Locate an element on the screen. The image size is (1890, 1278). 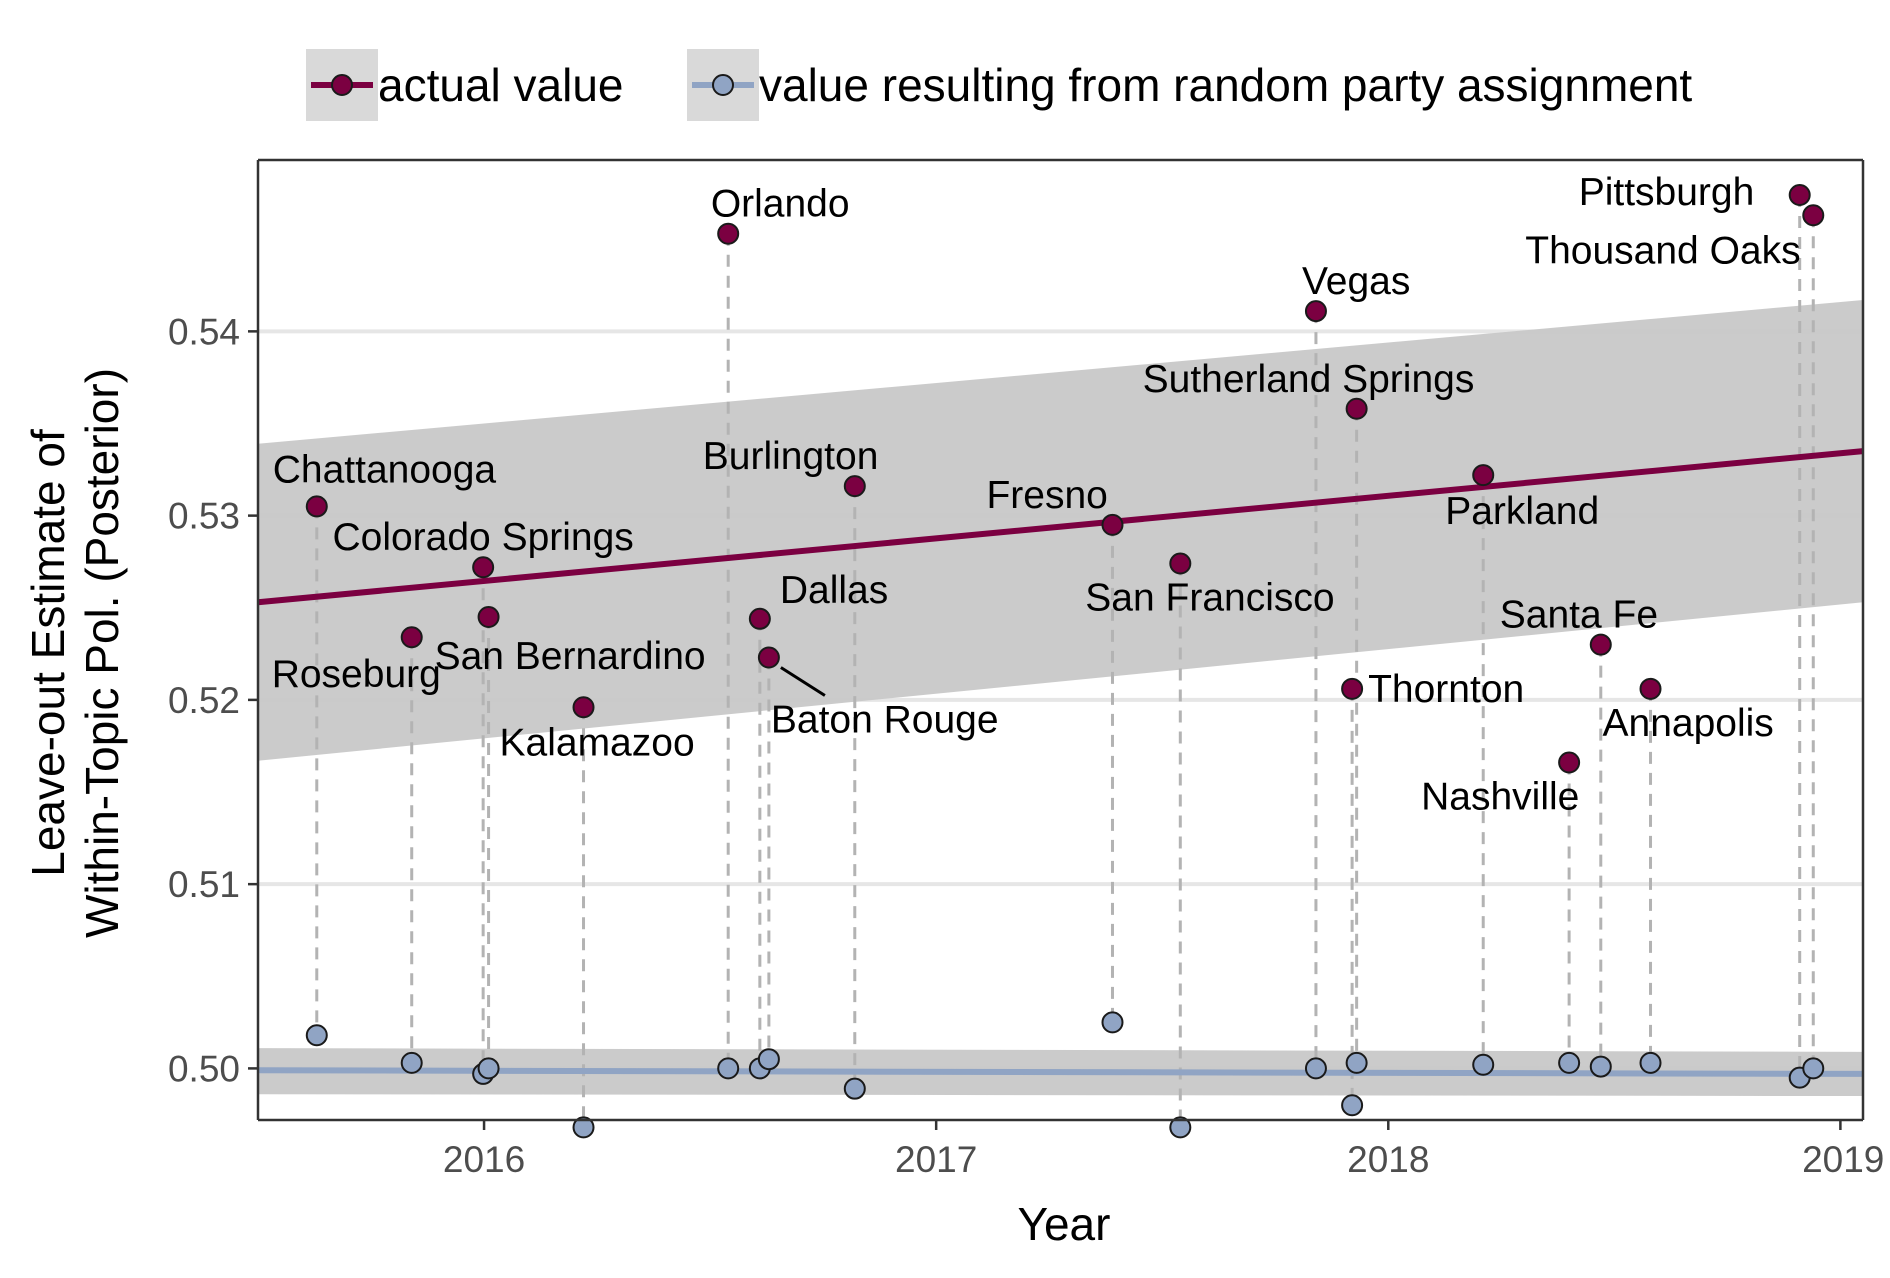
leader-baton-rouge is located at coordinates (803, 681).